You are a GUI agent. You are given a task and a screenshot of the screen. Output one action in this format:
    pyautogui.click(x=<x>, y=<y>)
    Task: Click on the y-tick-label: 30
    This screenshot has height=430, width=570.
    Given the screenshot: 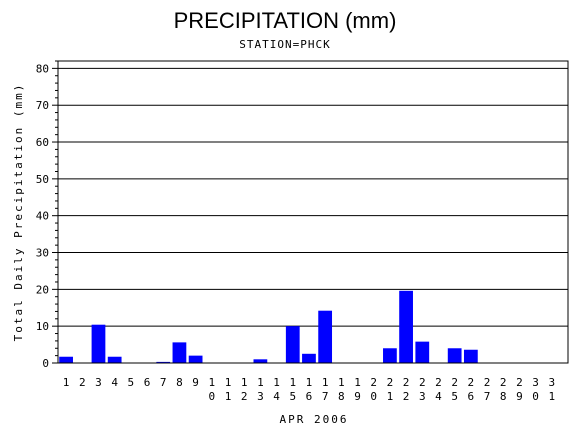 What is the action you would take?
    pyautogui.click(x=42, y=253)
    